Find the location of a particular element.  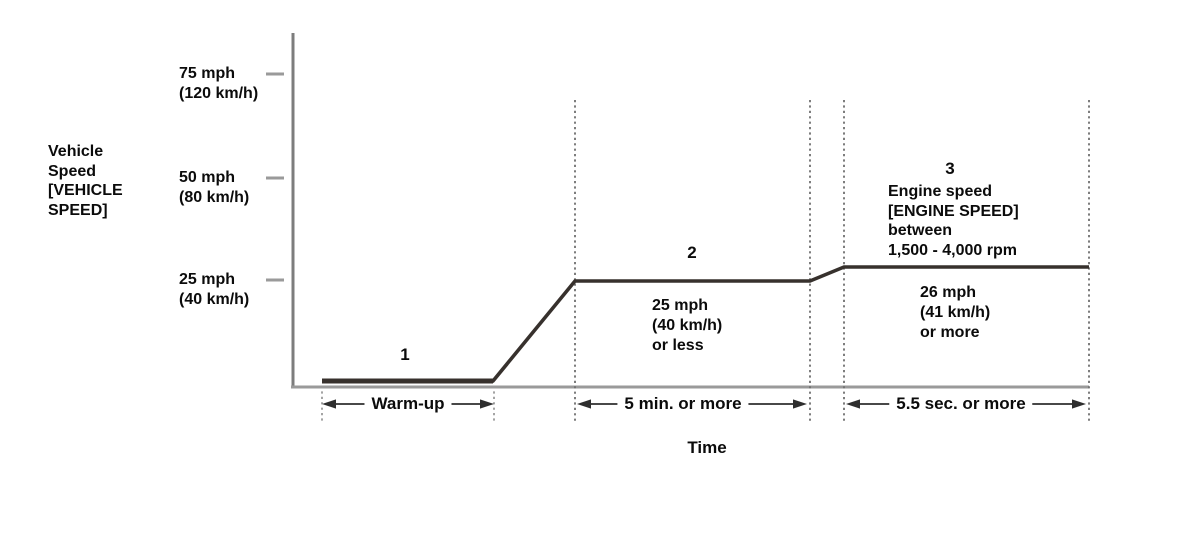

y-axis-title-line: [VEHICLE is located at coordinates (85, 190).